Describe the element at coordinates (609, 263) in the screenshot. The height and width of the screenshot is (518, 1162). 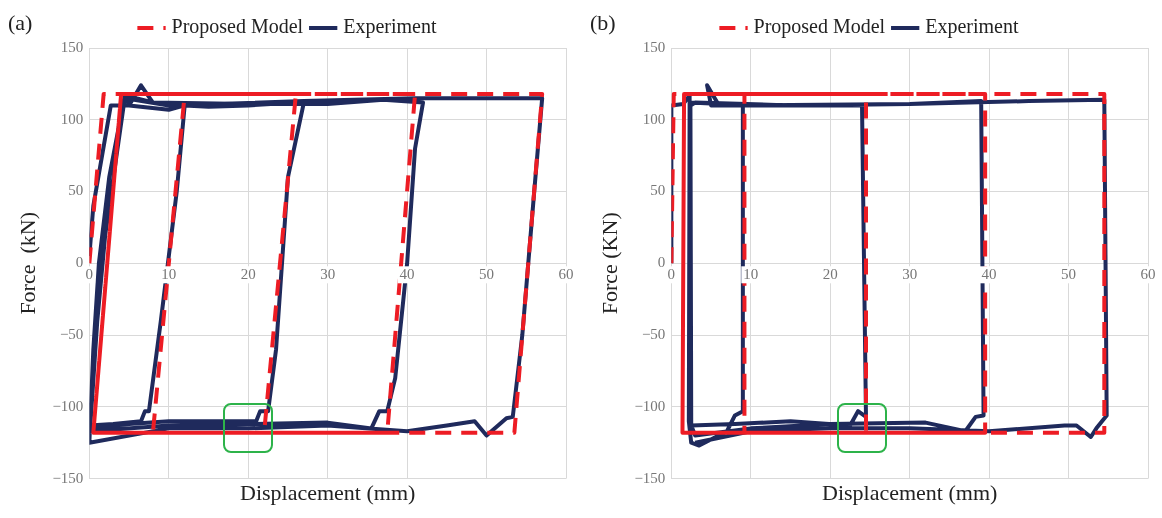
I see `y-axis-title: Force (KN)` at that location.